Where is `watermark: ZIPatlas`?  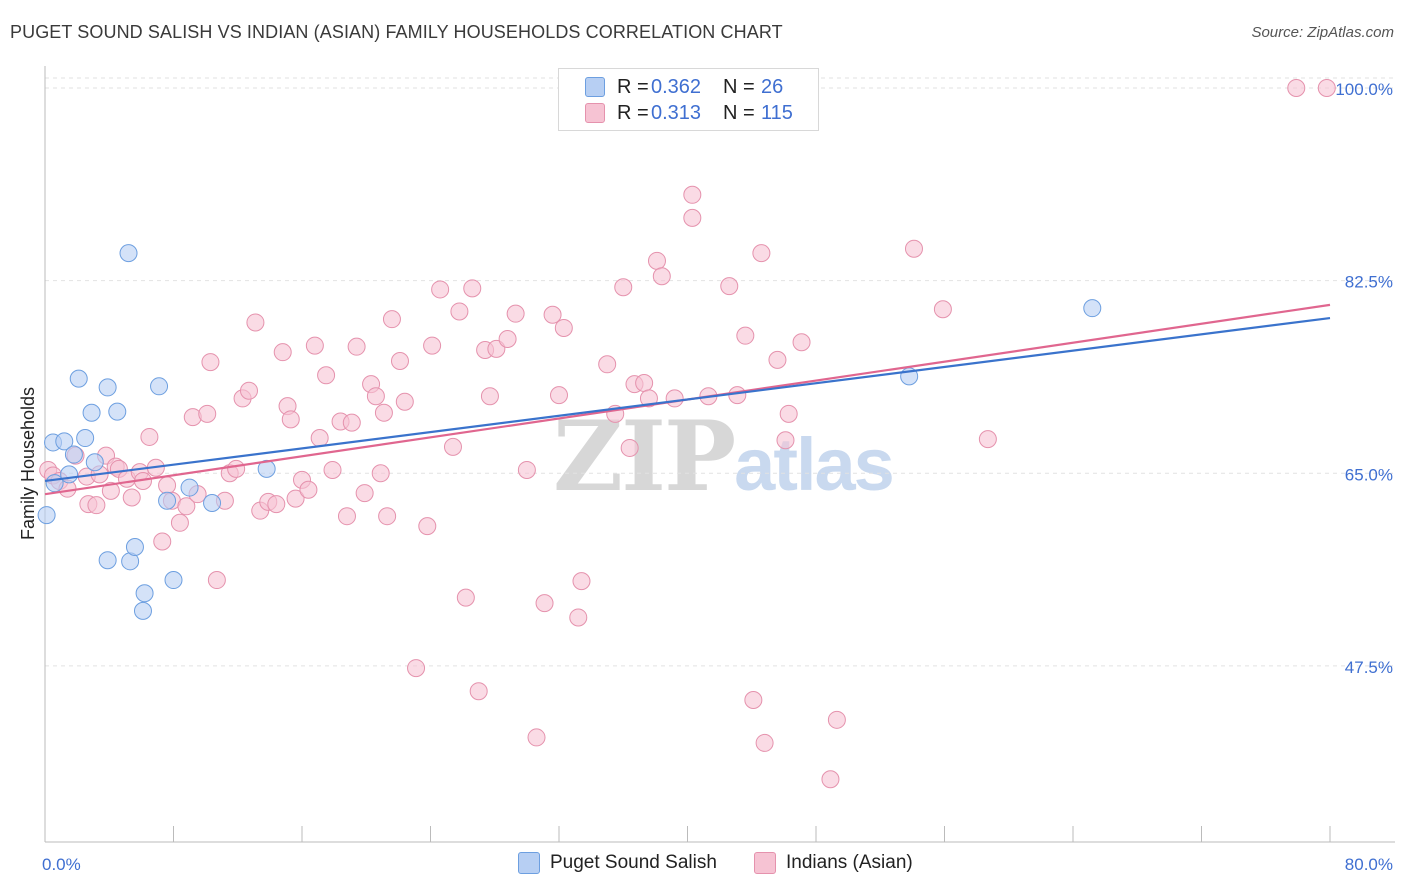
watermark: ZIPatlas is located at coordinates (724, 456).